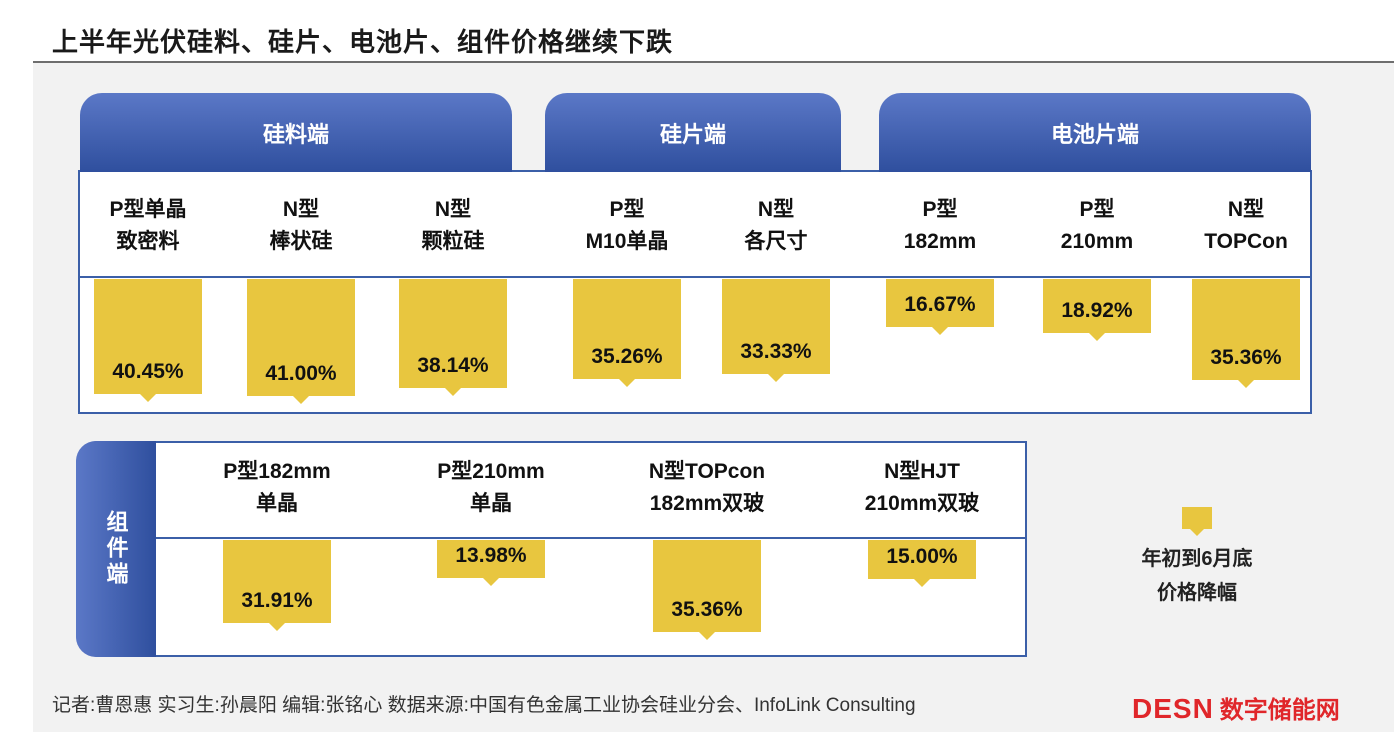  Describe the element at coordinates (1197, 518) in the screenshot. I see `legend-marker` at that location.